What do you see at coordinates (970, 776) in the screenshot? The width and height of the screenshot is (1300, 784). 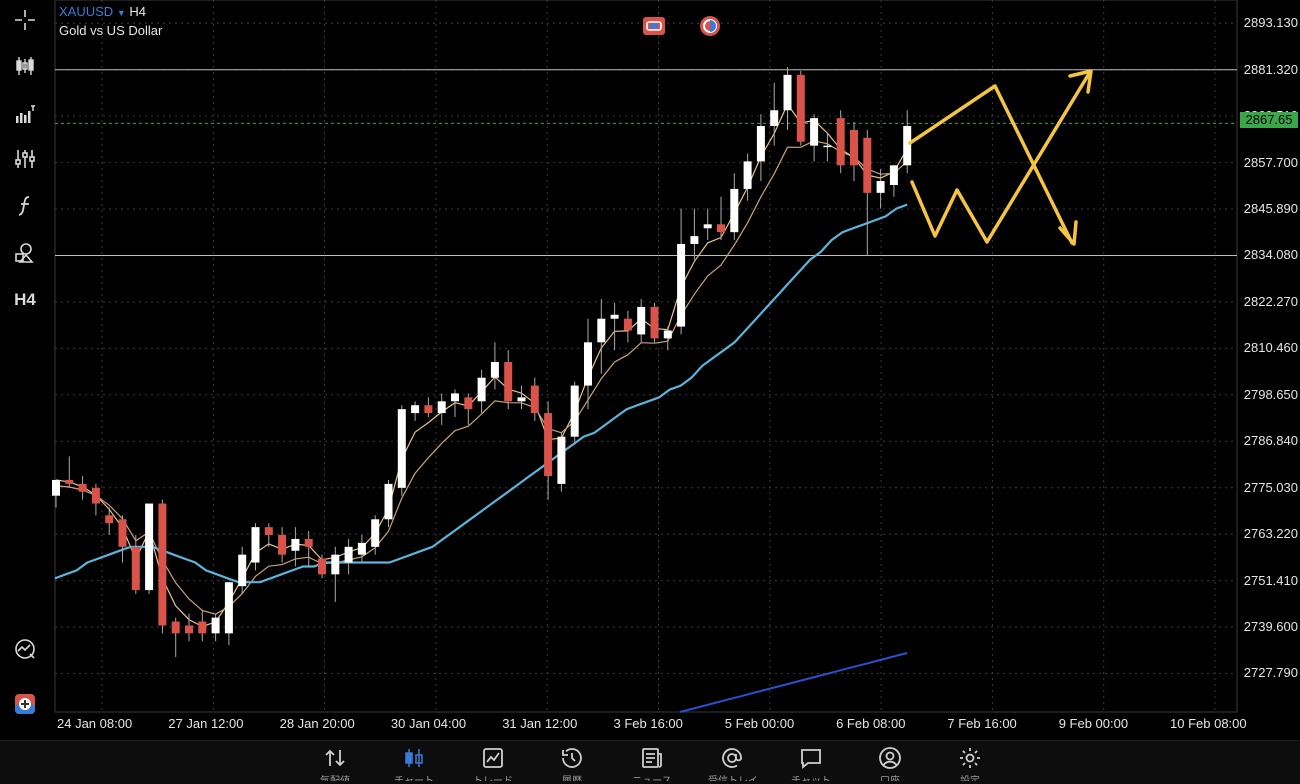 I see `tab-settings-label: 設定` at bounding box center [970, 776].